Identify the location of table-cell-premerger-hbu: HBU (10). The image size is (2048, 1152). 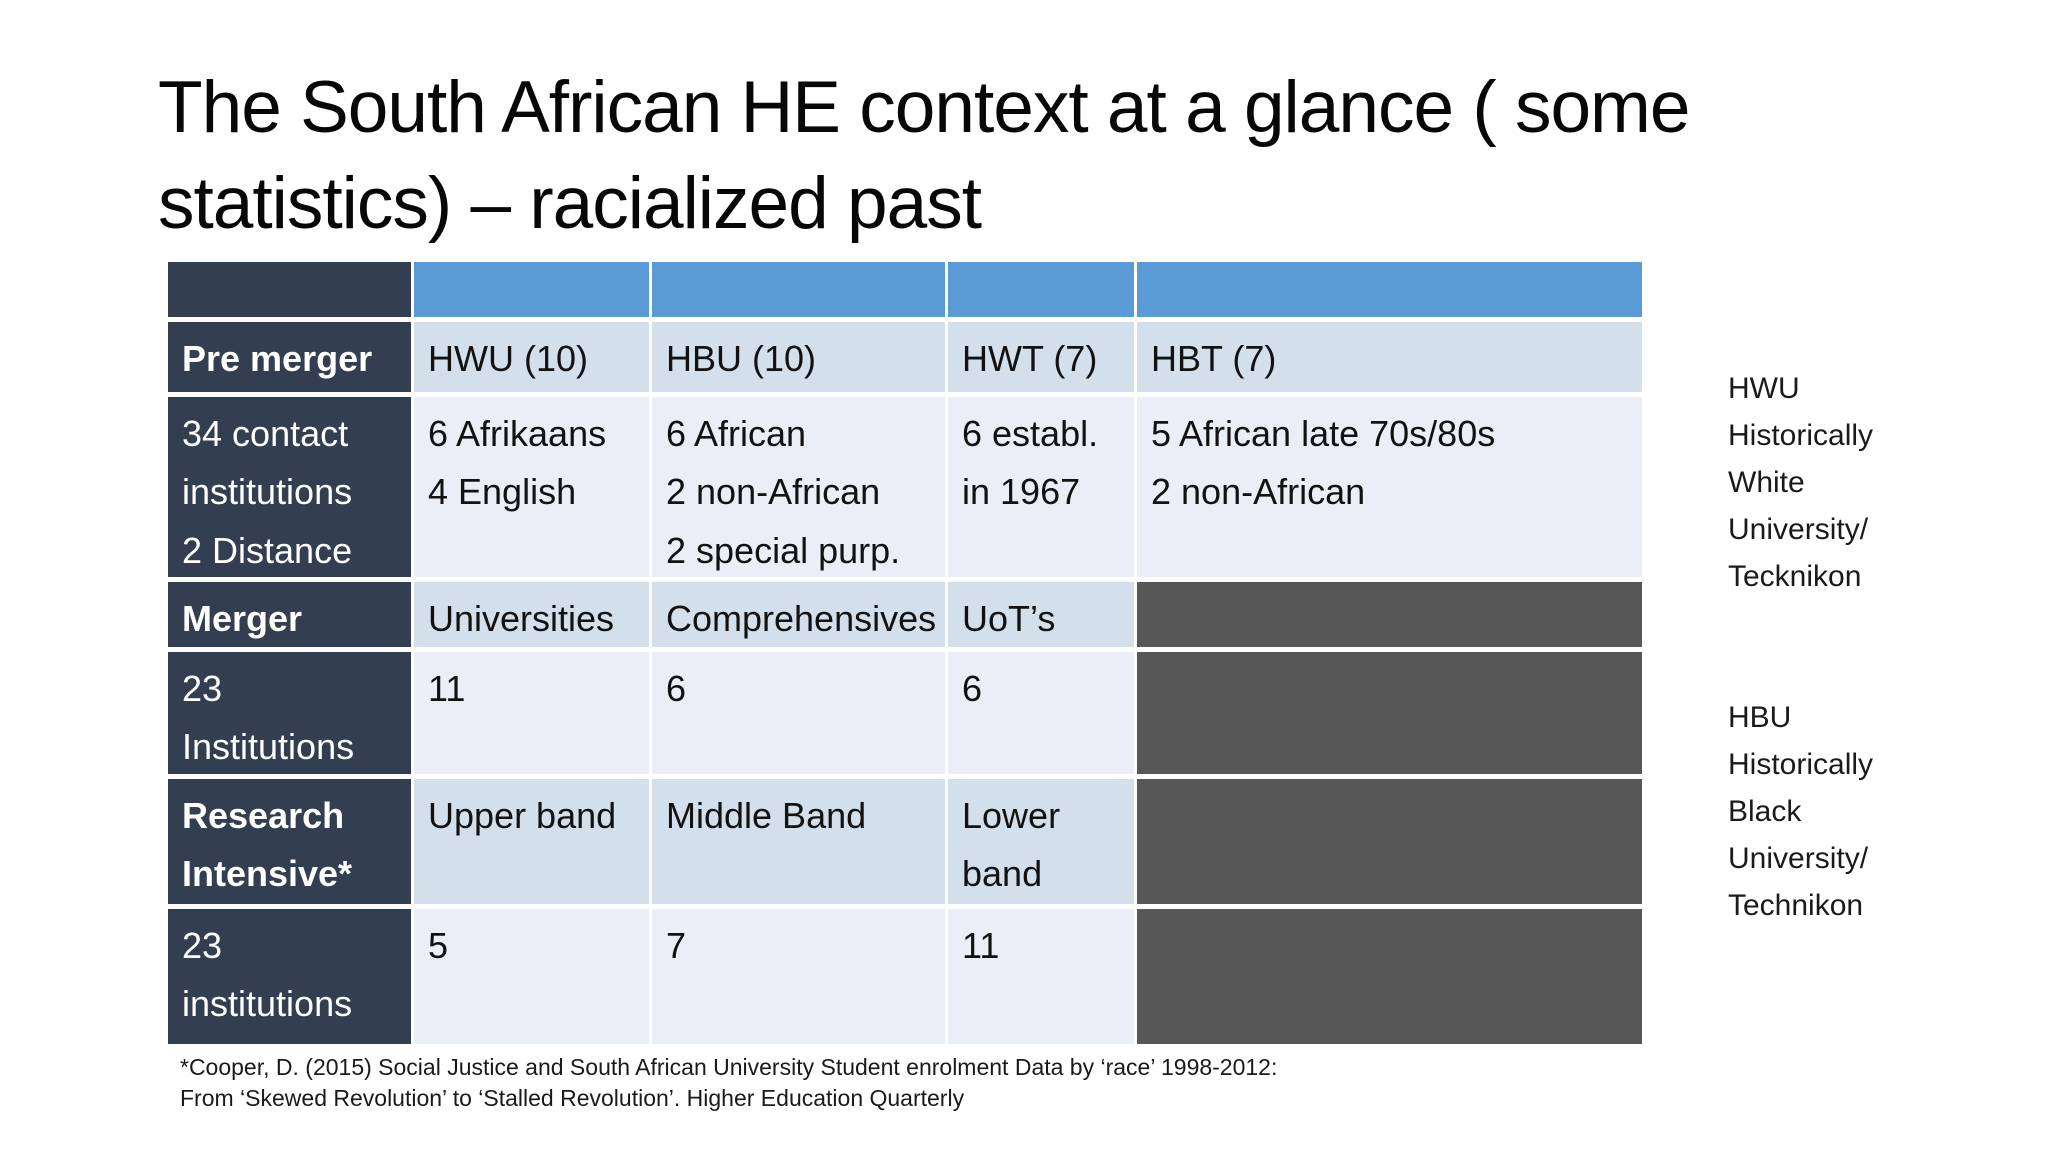
(798, 357).